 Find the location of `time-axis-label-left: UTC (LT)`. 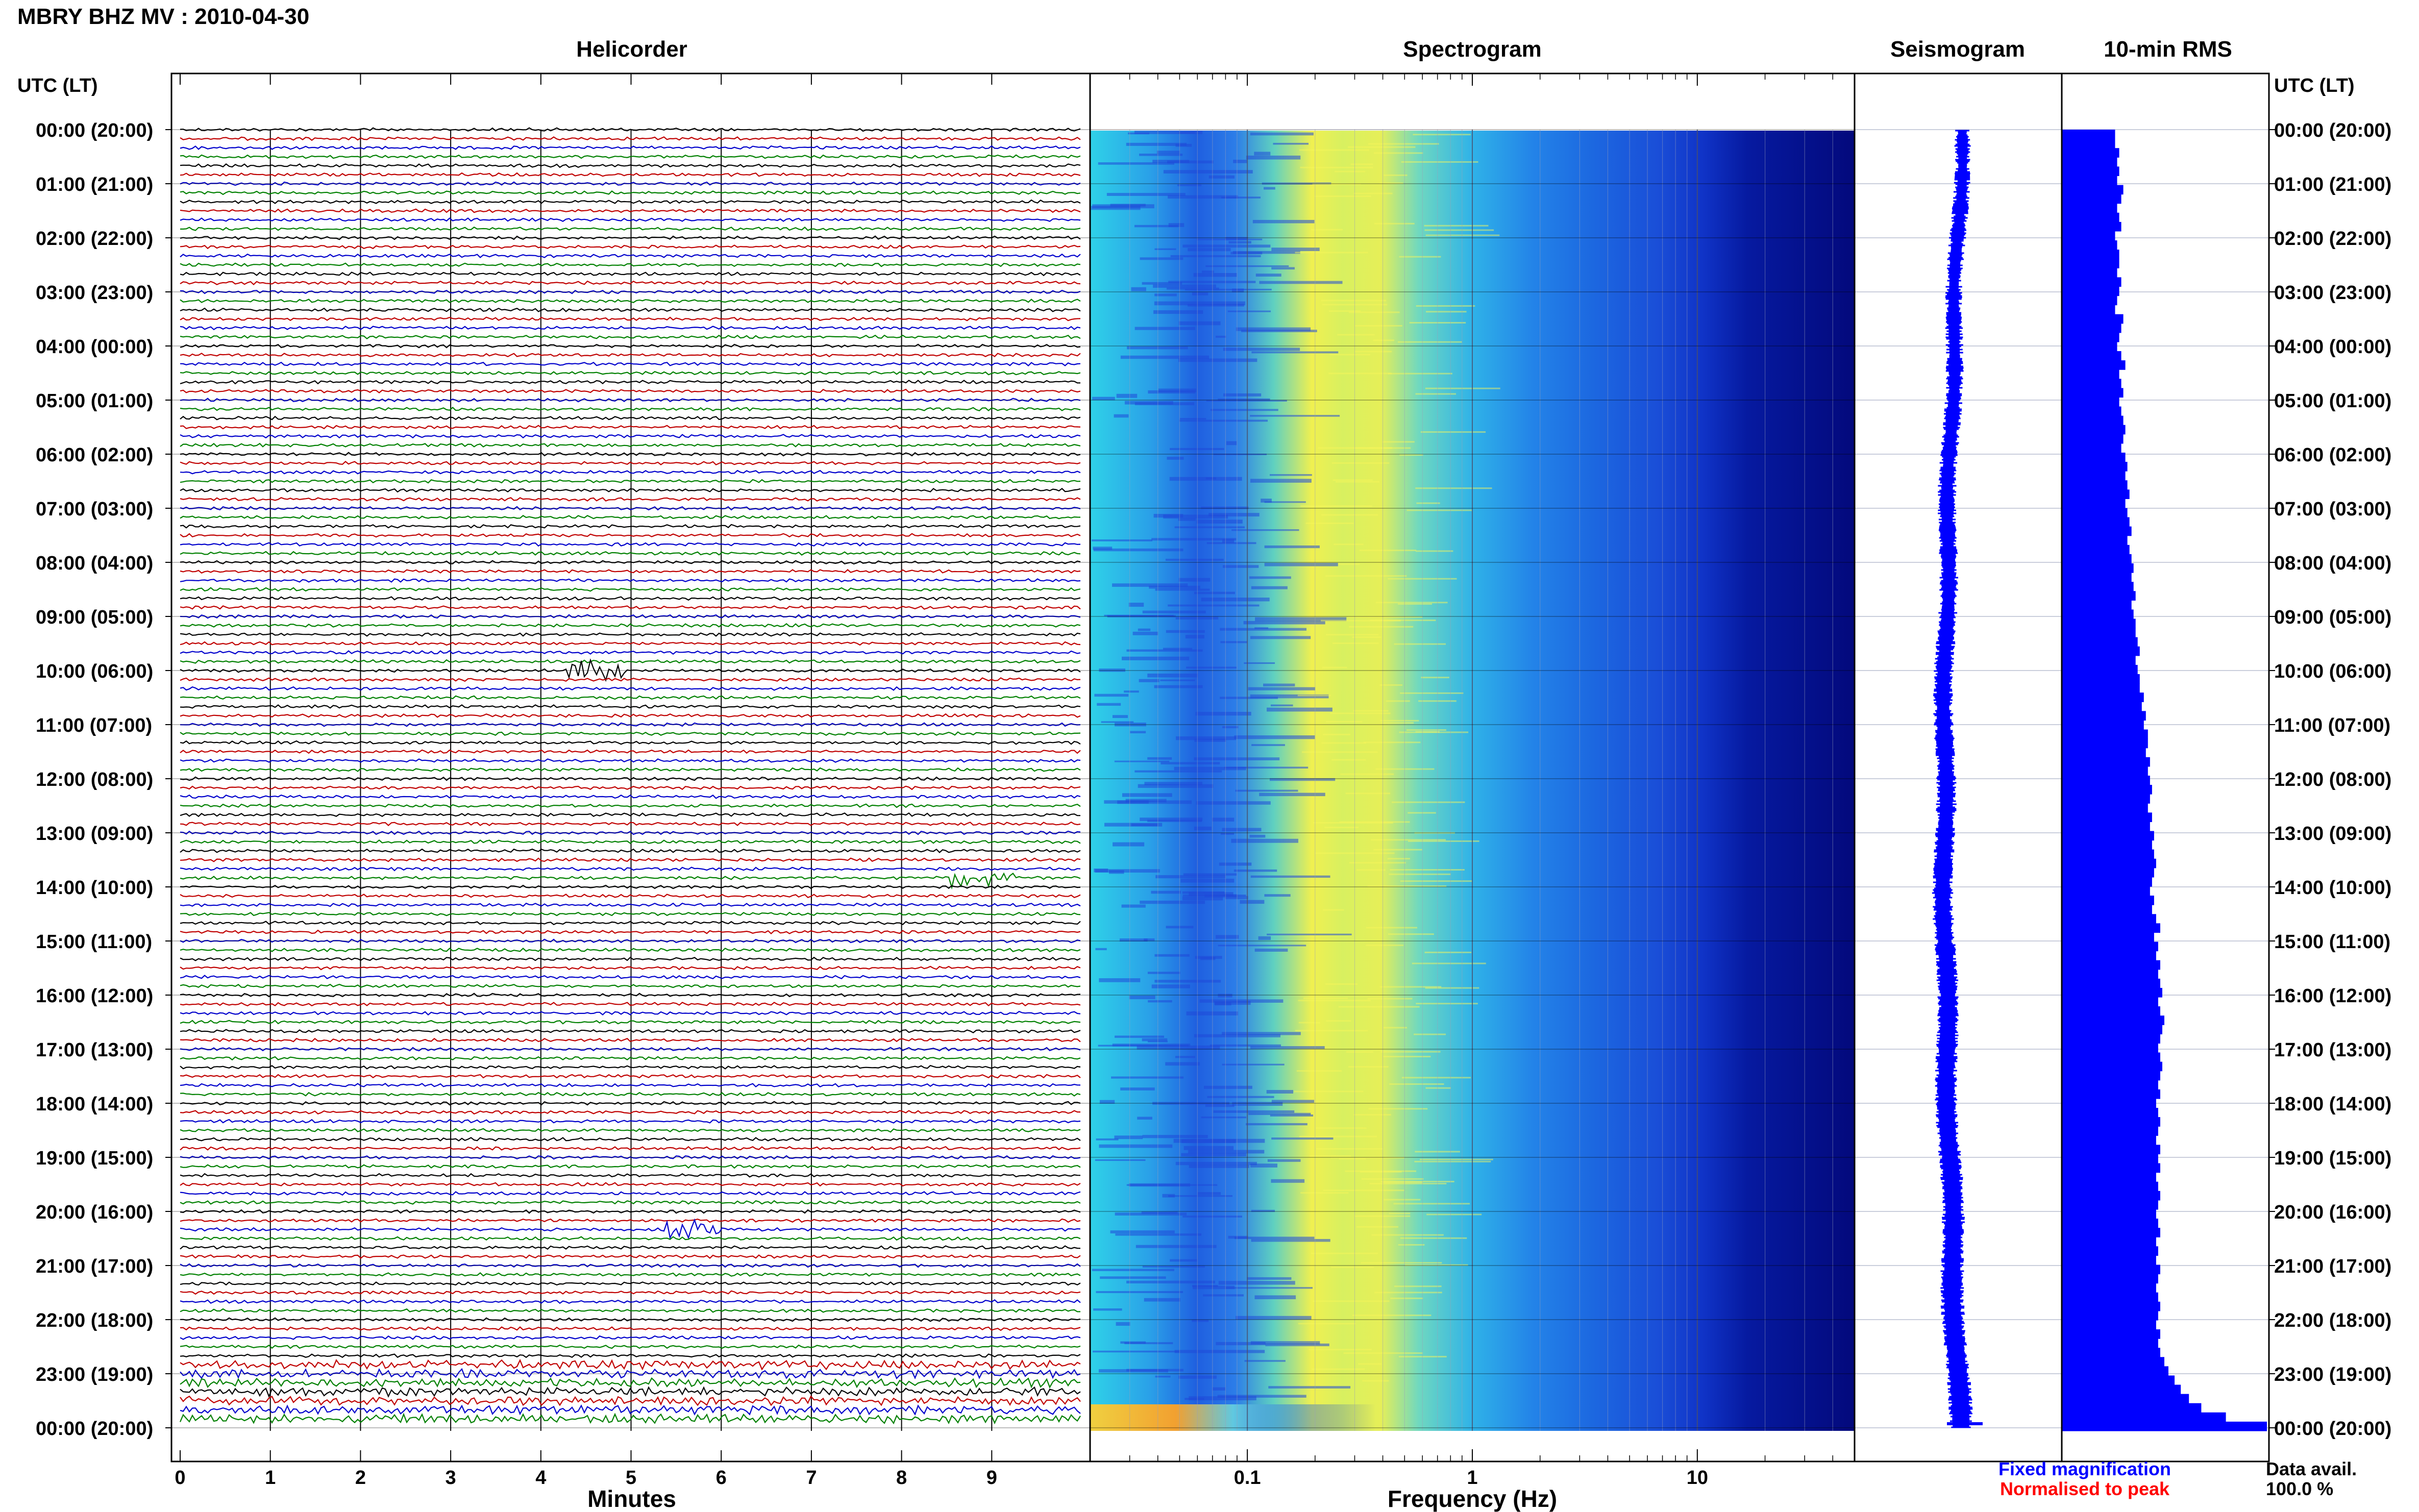

time-axis-label-left: UTC (LT) is located at coordinates (57, 85).